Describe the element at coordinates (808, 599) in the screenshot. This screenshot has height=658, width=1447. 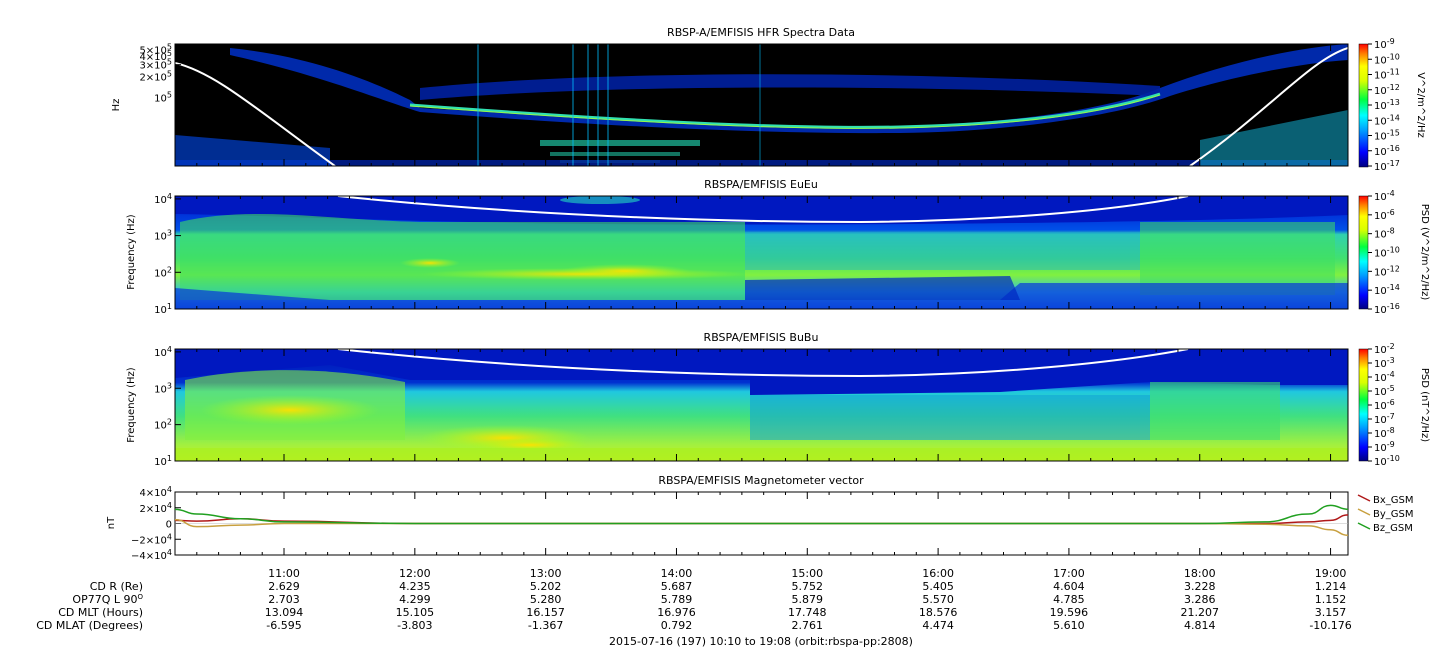
I see `ephemeris-value: 5.879` at that location.